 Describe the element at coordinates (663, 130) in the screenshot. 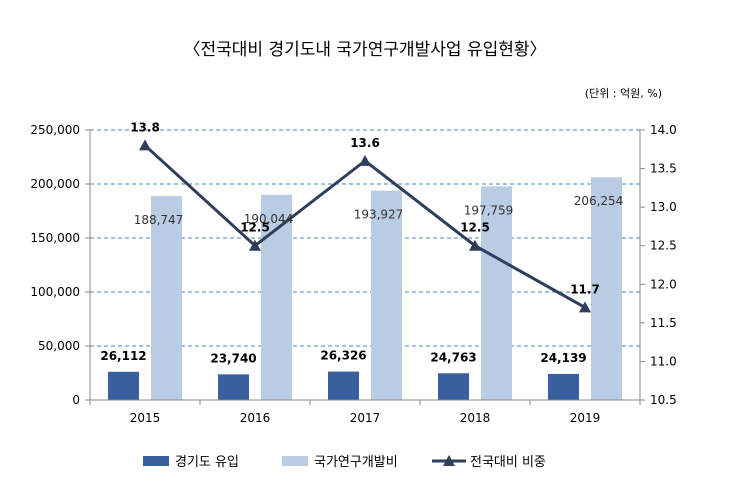

I see `y-right-tick-label: 14.0` at that location.